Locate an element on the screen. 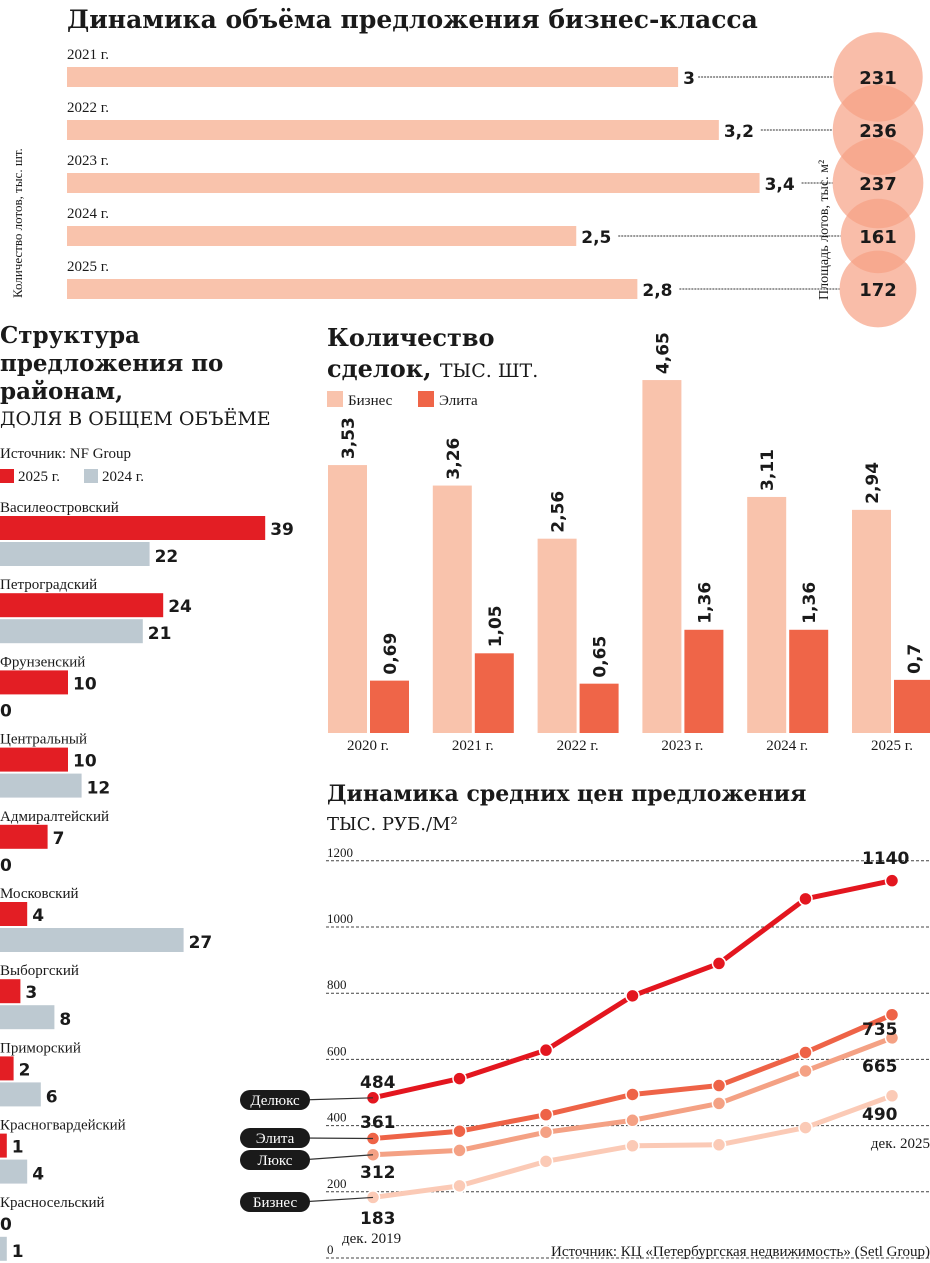  value-label: 4,65 is located at coordinates (663, 353).